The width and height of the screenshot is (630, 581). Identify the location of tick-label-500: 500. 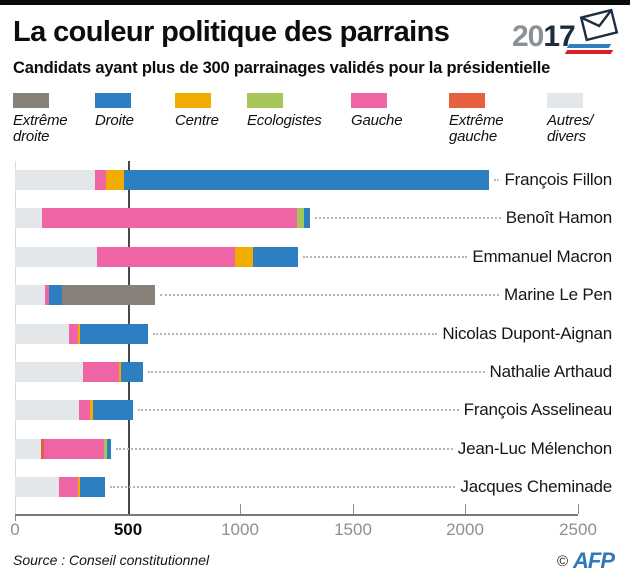
(128, 529).